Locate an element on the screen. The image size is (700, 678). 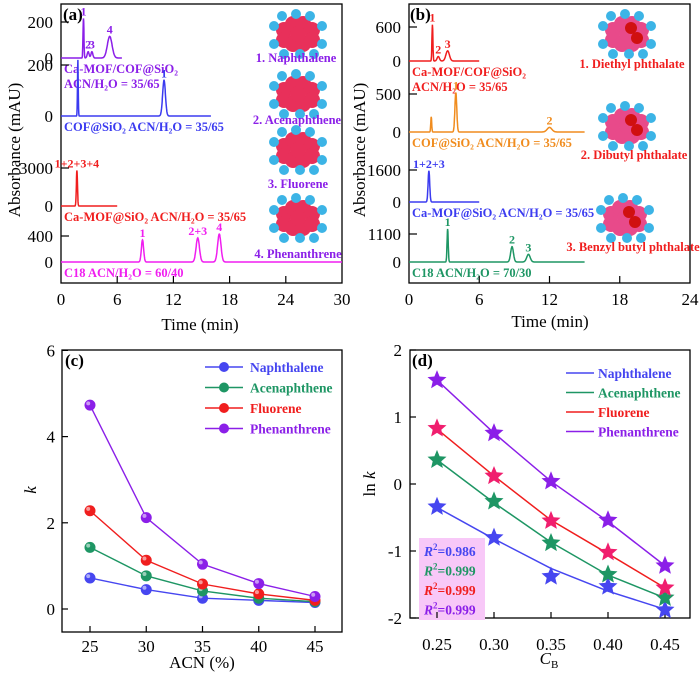
r-squared-label: R2=0.999 is located at coordinates (449, 589).